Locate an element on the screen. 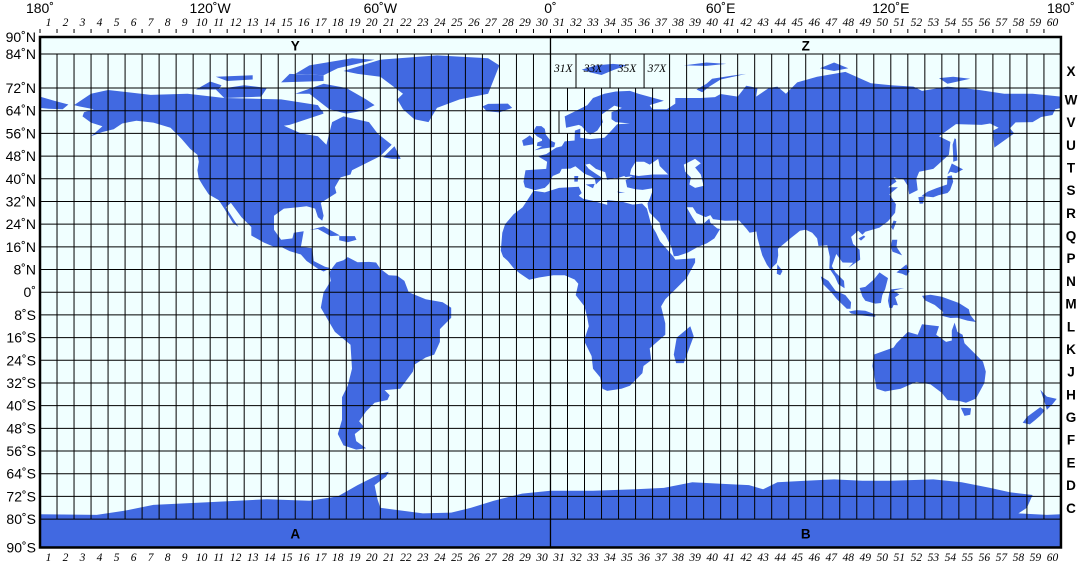 The image size is (1080, 565). band-letter: L is located at coordinates (1071, 326).